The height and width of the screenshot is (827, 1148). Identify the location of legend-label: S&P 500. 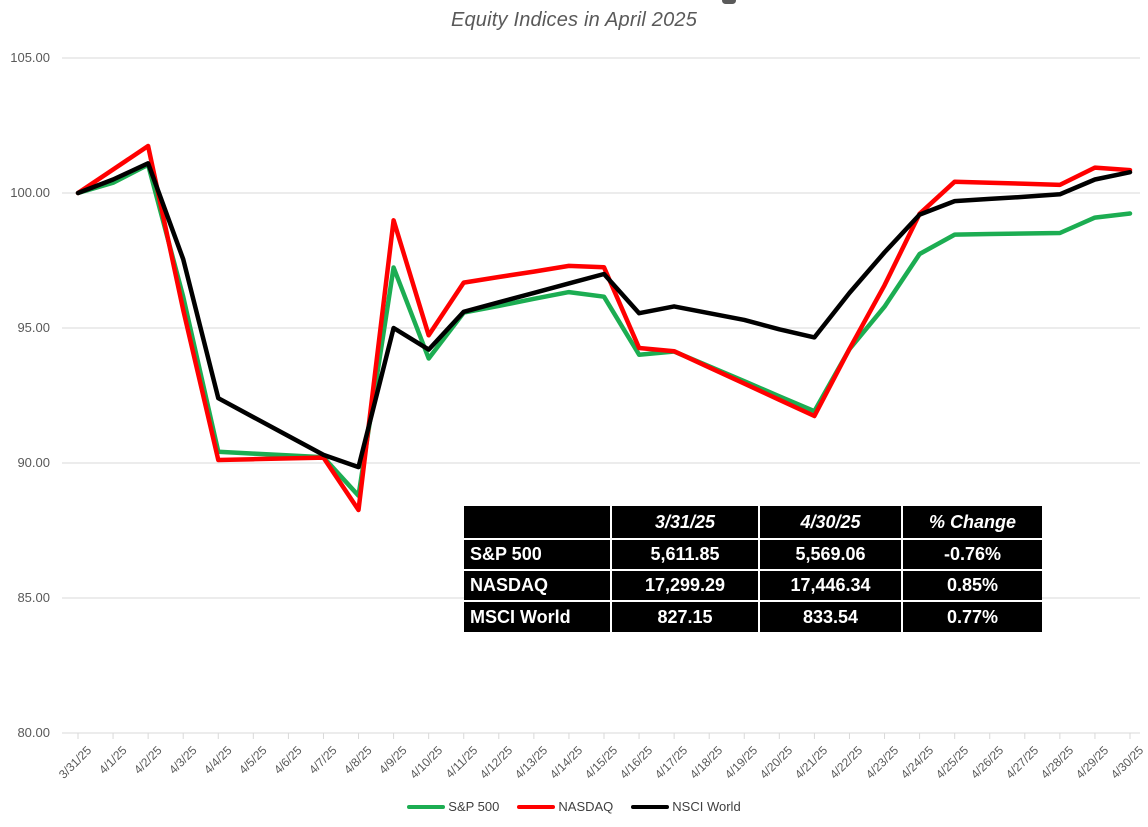
(474, 806).